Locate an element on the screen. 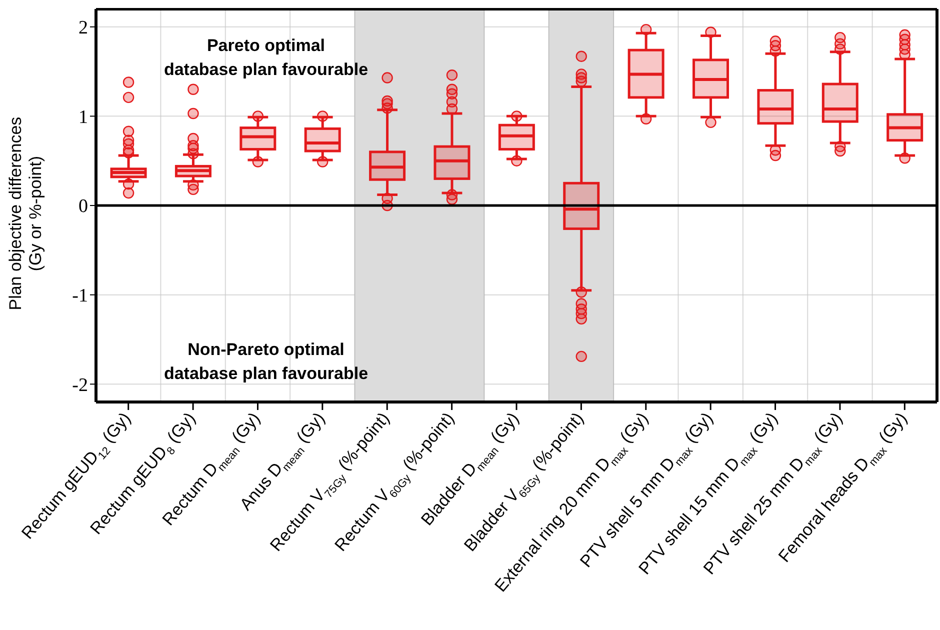  y-tick-label: 2 is located at coordinates (83, 28).